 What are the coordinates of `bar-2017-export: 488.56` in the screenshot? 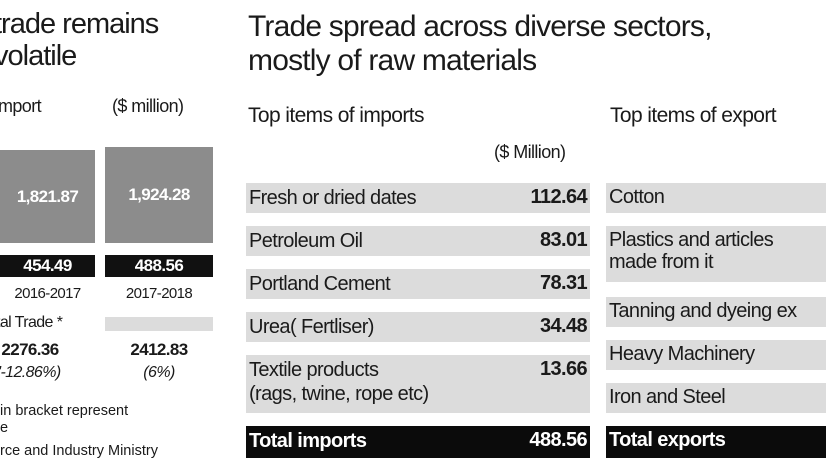 It's located at (159, 266).